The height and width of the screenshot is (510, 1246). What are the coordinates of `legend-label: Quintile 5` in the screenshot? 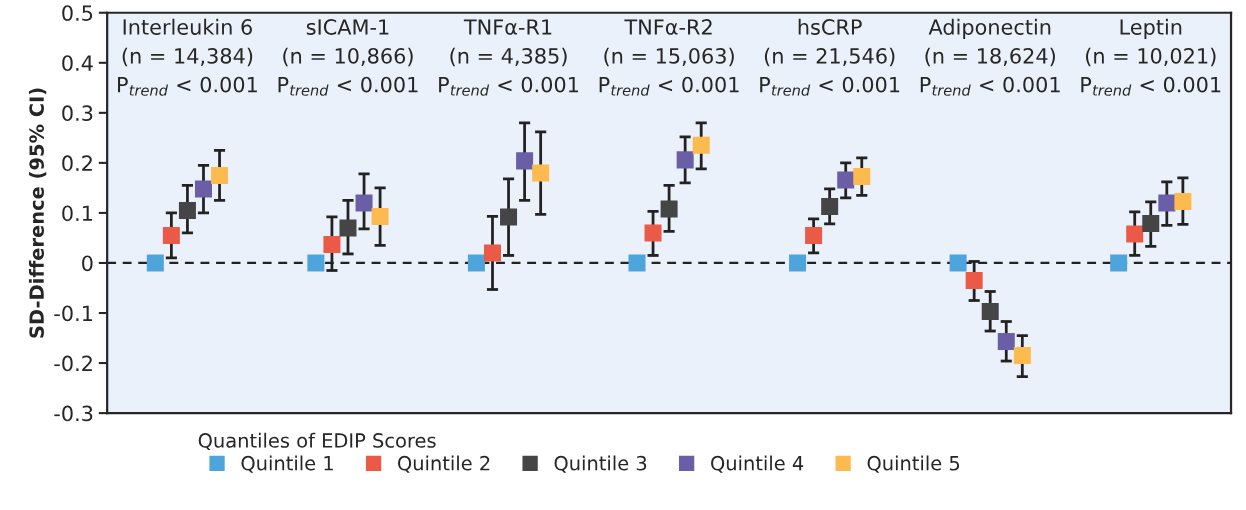 It's located at (913, 464).